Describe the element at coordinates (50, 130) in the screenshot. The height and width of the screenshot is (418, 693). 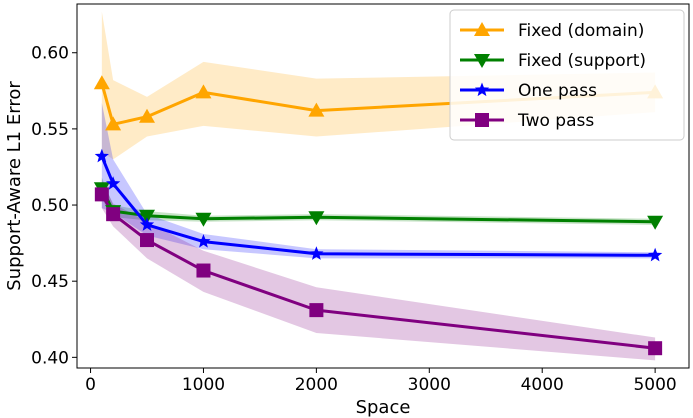
I see `y-tick-label: 0.55` at that location.